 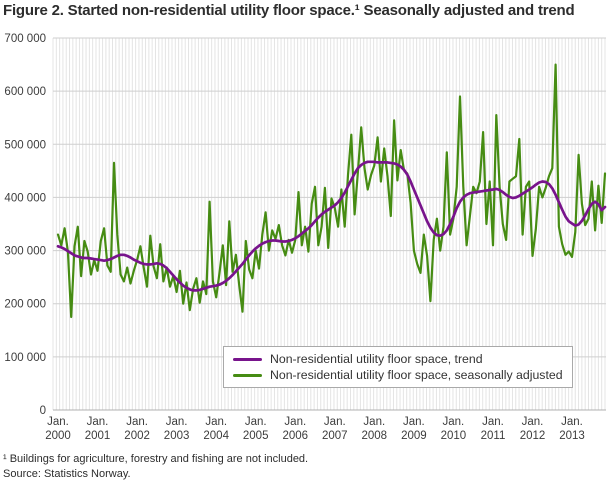 What do you see at coordinates (296, 436) in the screenshot?
I see `x-tick-year: 2006` at bounding box center [296, 436].